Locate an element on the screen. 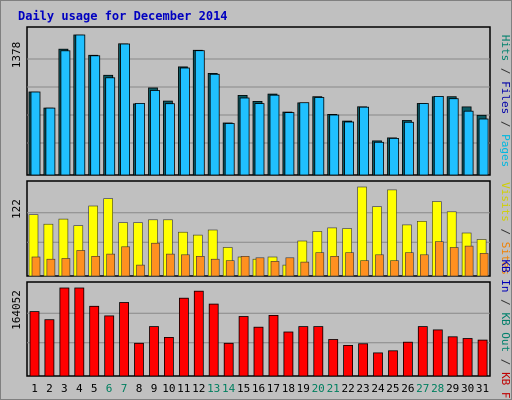  chart-title: Daily usage for December 2014 is located at coordinates (123, 16).